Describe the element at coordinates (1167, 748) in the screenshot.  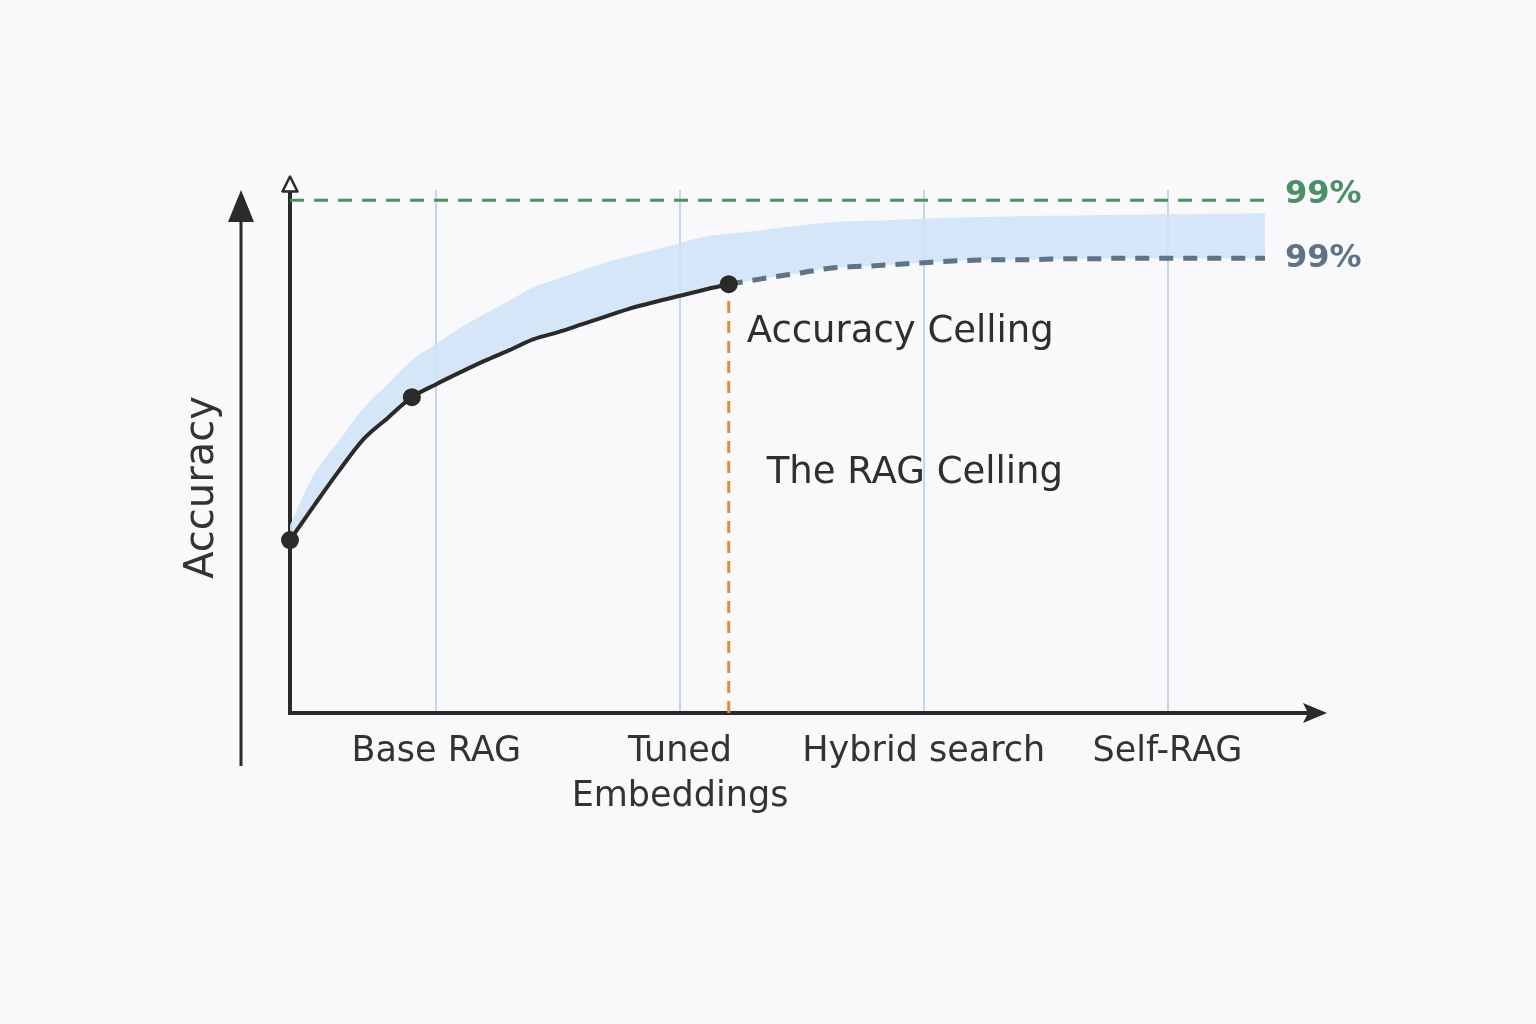
I see `x-tick-label: Self-RAG` at that location.